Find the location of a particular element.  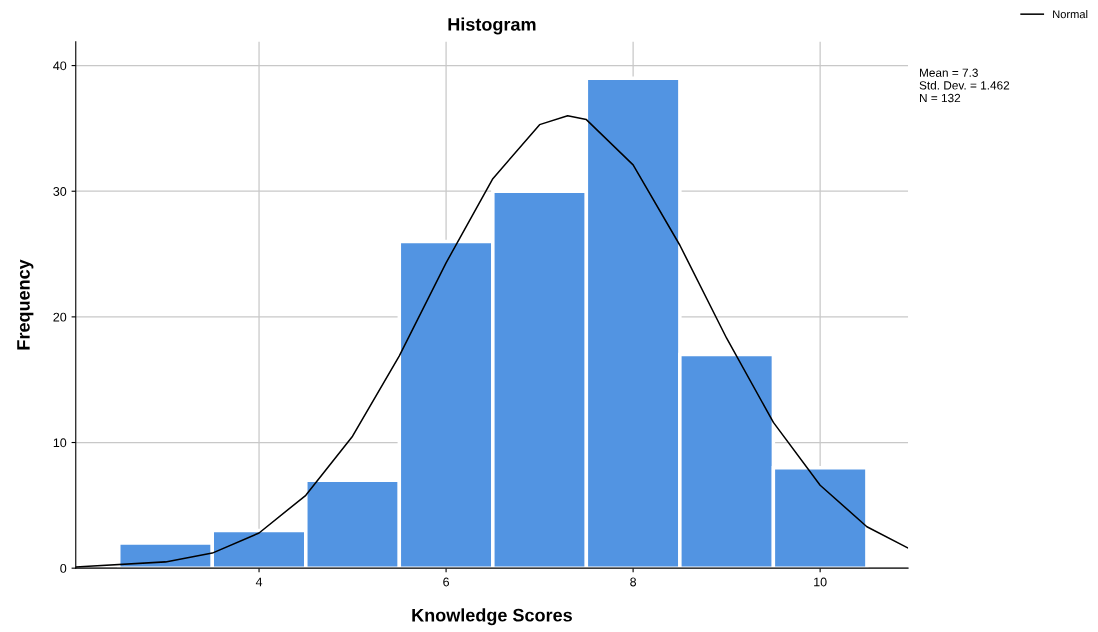

text: Mean = 7.3 is located at coordinates (948, 72).